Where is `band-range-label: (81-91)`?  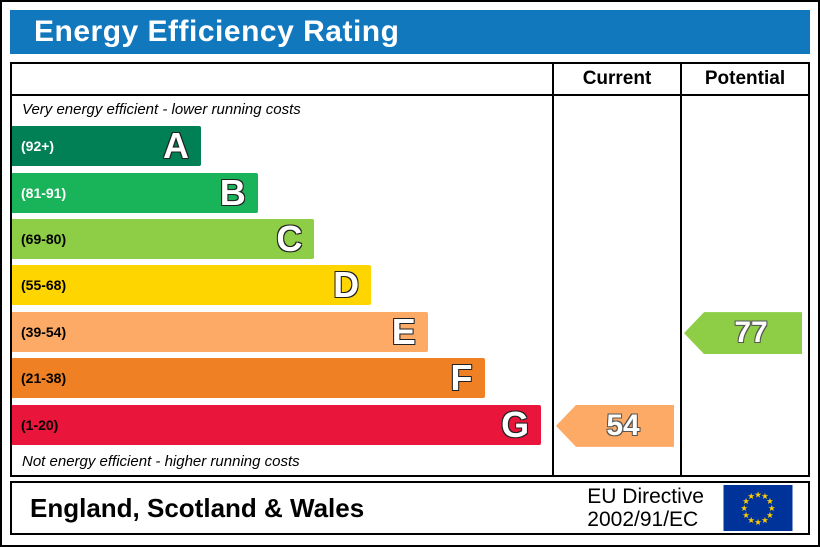 band-range-label: (81-91) is located at coordinates (44, 192).